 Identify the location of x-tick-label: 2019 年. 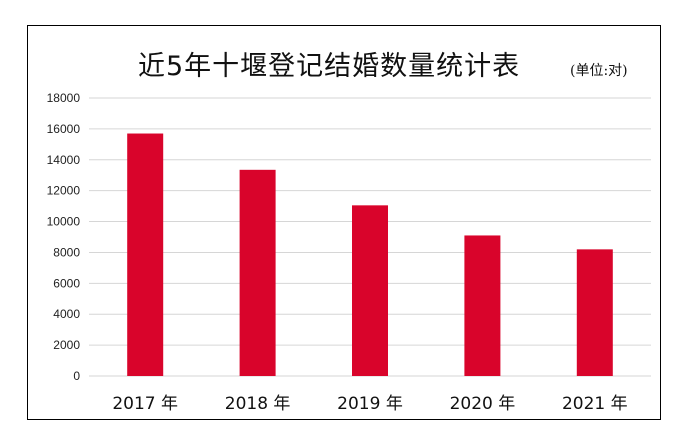
(370, 404).